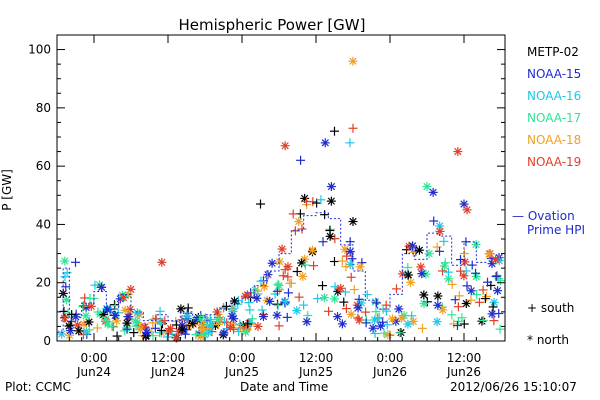 This screenshot has width=600, height=400. Describe the element at coordinates (554, 96) in the screenshot. I see `legend-entry-noaa-16: NOAA-16` at that location.